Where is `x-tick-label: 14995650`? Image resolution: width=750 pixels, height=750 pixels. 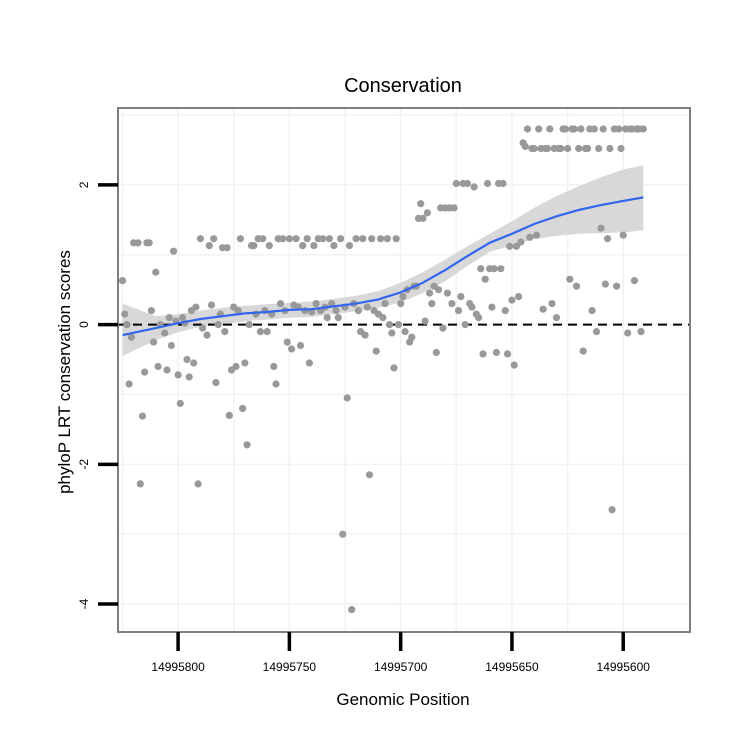 x-tick-label: 14995650 is located at coordinates (512, 667).